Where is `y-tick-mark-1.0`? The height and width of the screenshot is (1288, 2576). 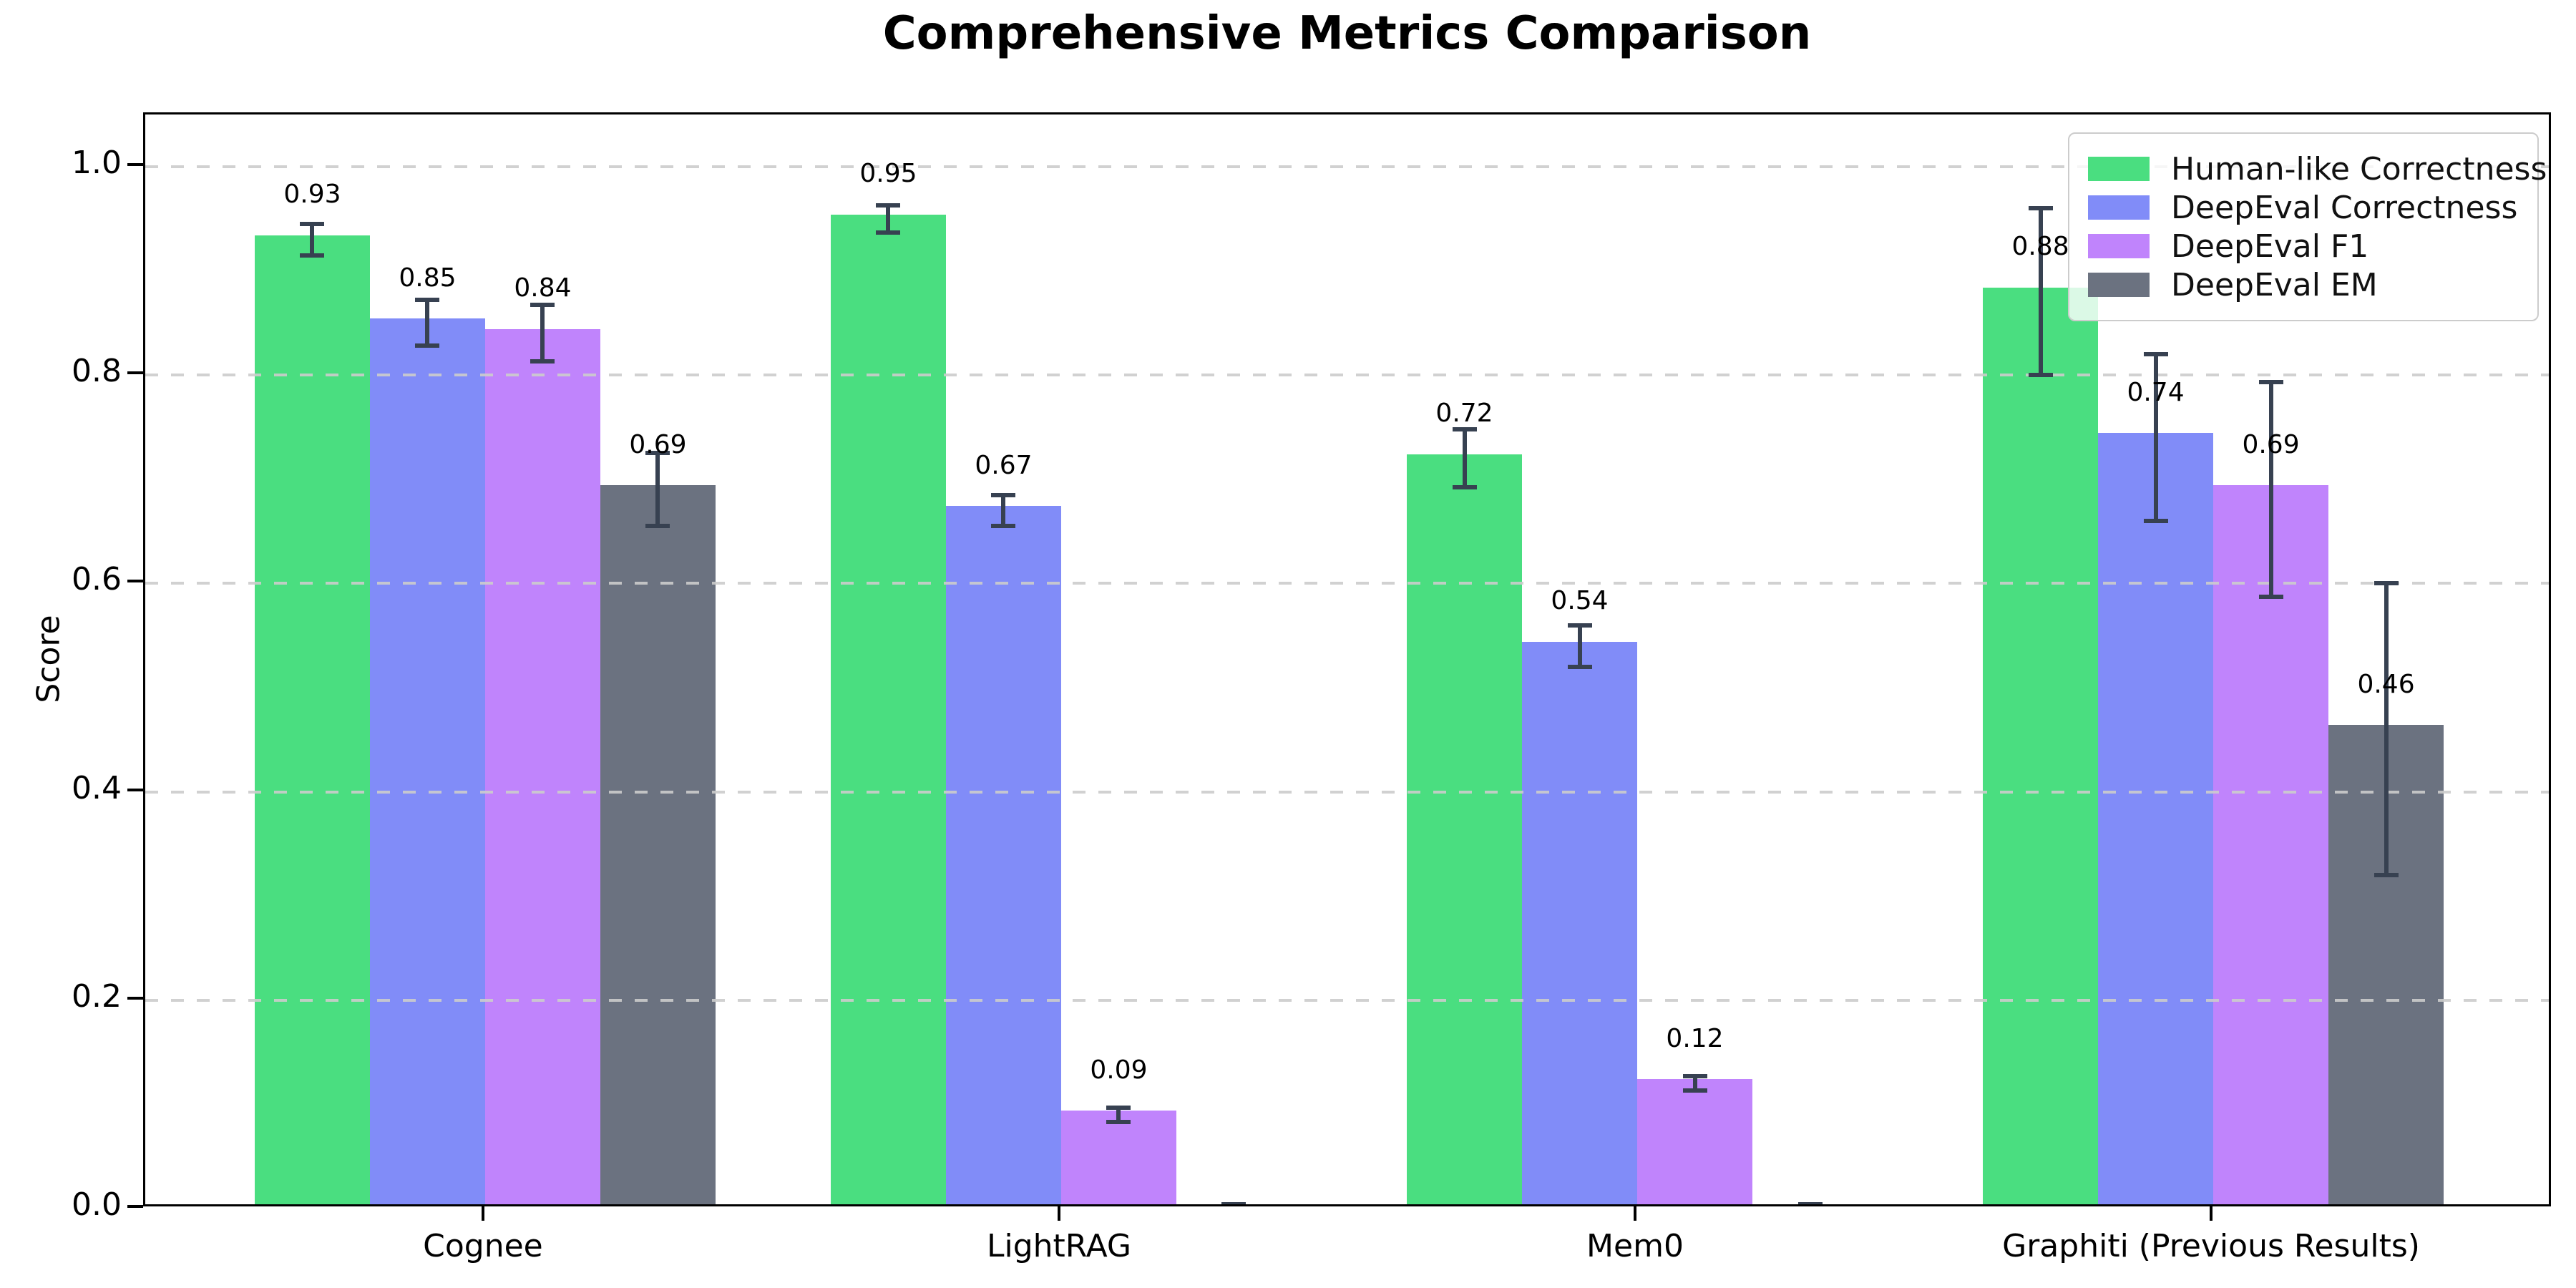 y-tick-mark-1.0 is located at coordinates (135, 164).